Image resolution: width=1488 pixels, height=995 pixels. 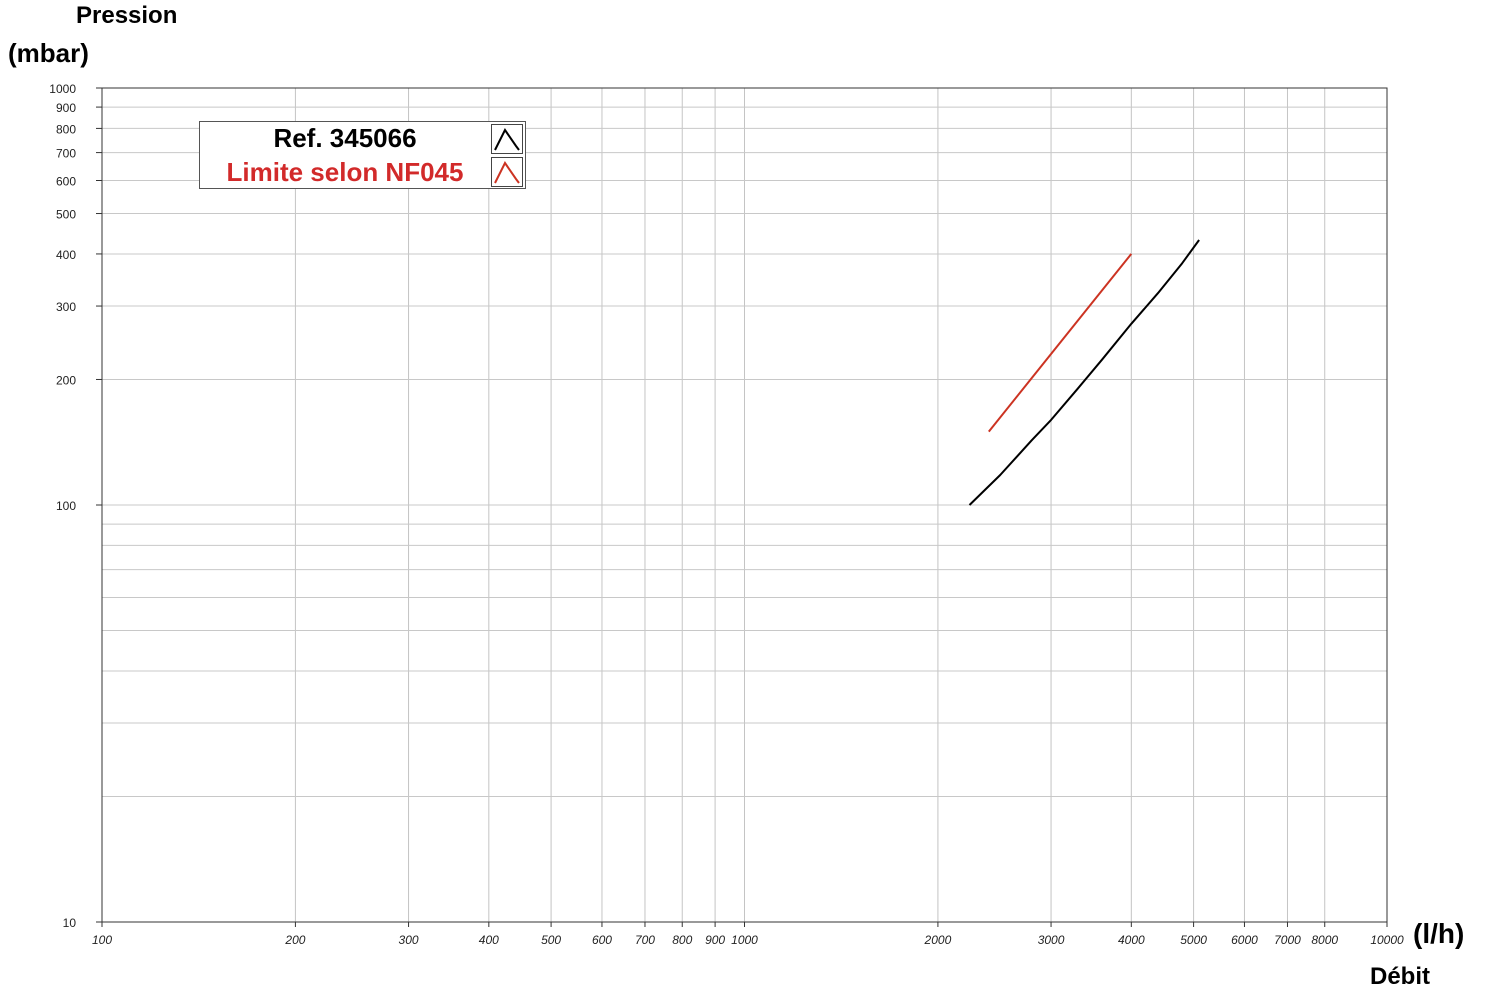 What do you see at coordinates (409, 940) in the screenshot?
I see `x-tick-label: 300` at bounding box center [409, 940].